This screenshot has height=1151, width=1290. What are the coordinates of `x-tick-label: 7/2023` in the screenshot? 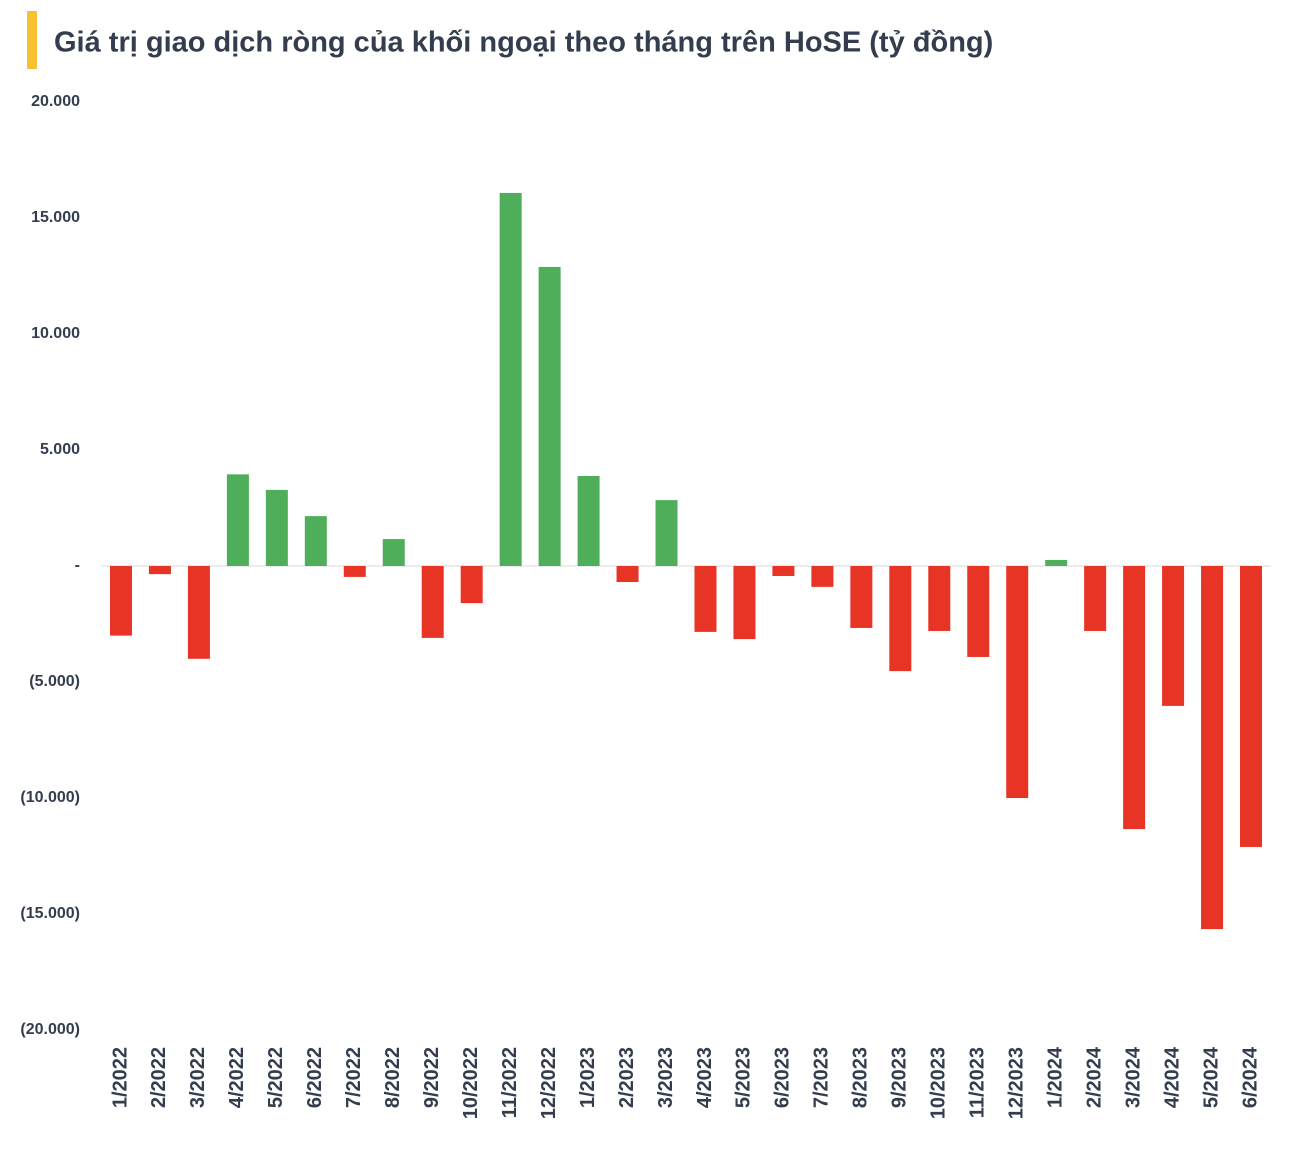 It's located at (822, 1077).